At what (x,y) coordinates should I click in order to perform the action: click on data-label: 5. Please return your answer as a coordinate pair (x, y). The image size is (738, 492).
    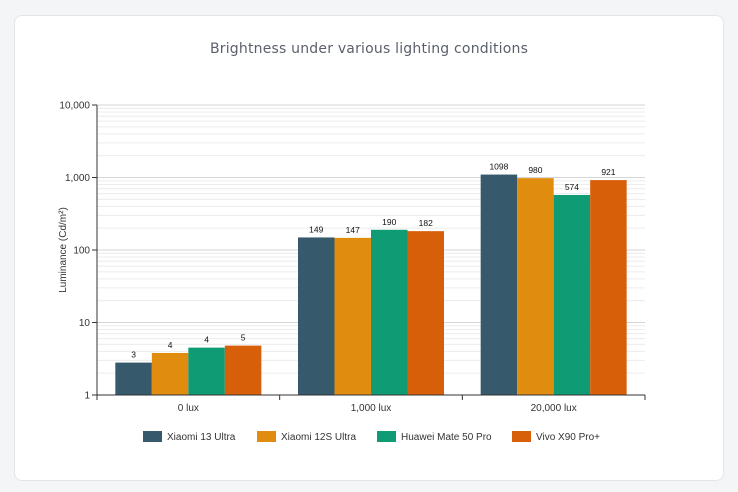
    Looking at the image, I should click on (243, 338).